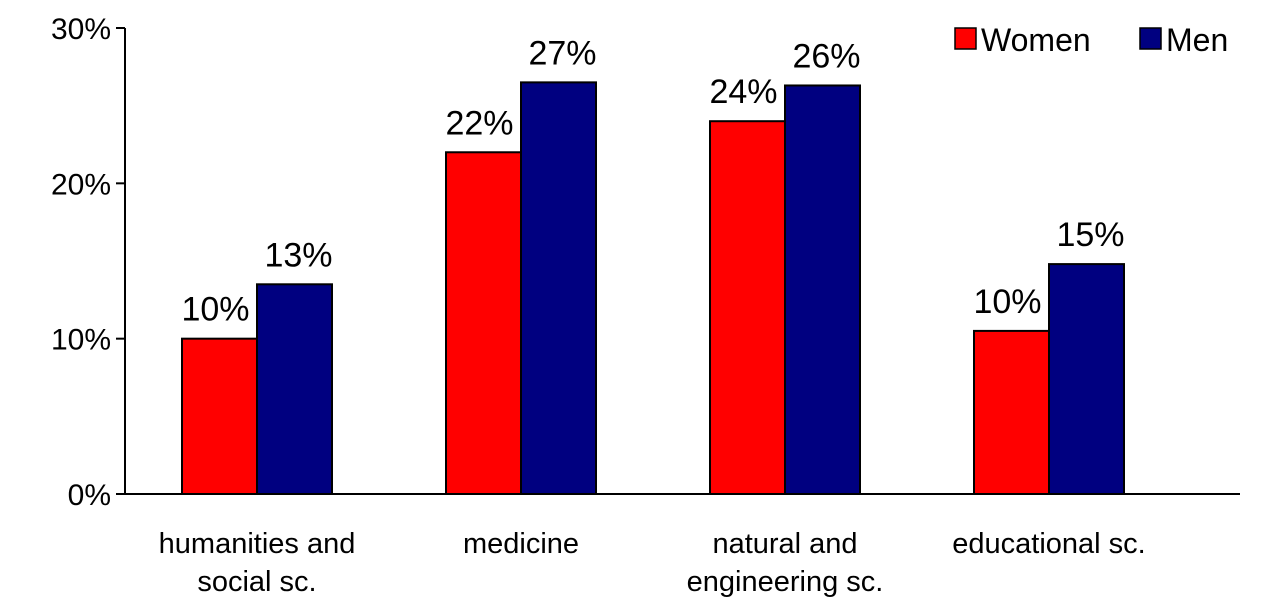 This screenshot has width=1287, height=613. Describe the element at coordinates (965, 38) in the screenshot. I see `legend-swatch-women` at that location.